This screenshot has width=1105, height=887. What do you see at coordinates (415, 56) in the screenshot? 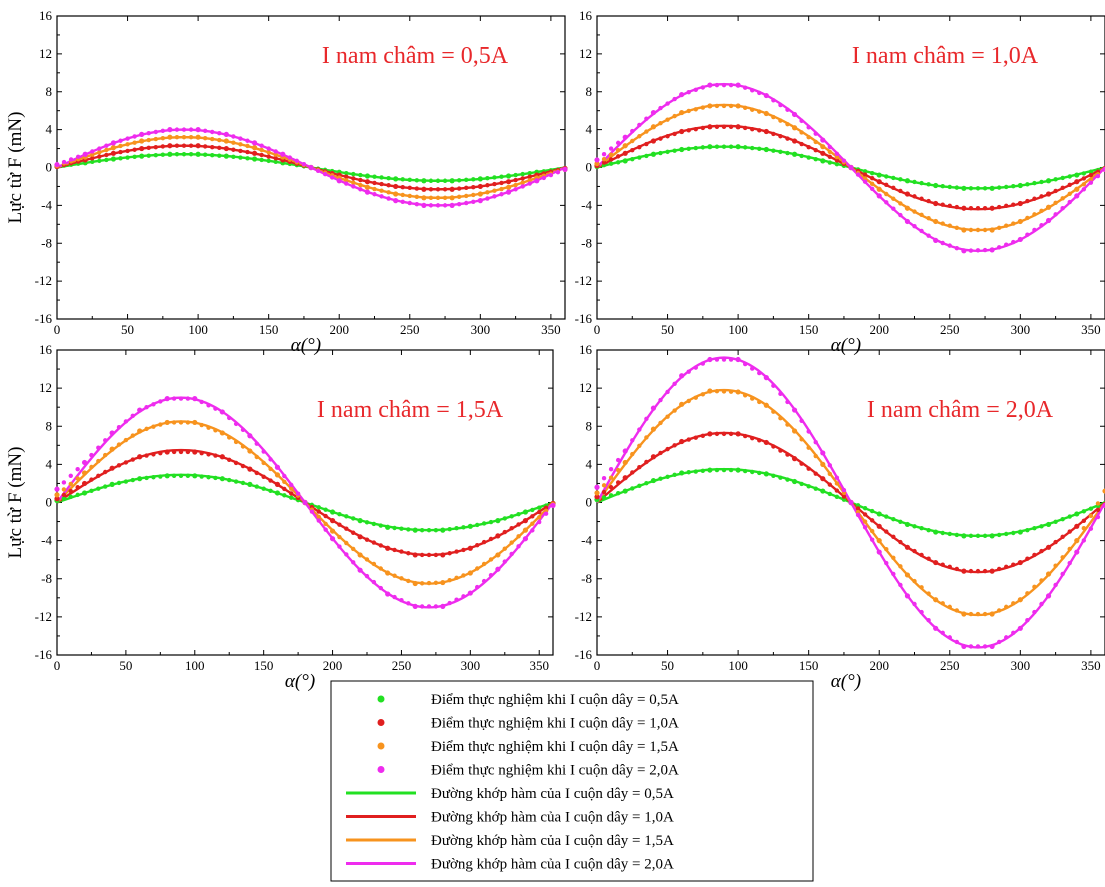
I see `panel-title: I nam châm = 0,5A` at bounding box center [415, 56].